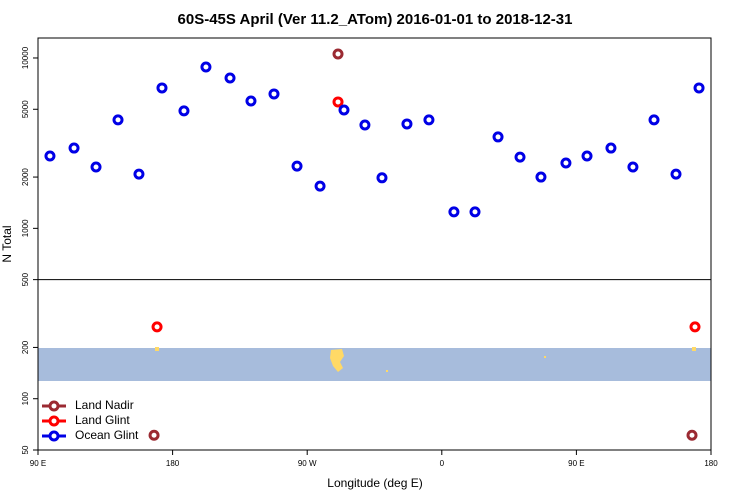 The height and width of the screenshot is (500, 750). Describe the element at coordinates (25, 398) in the screenshot. I see `y-tick-label: 100` at that location.